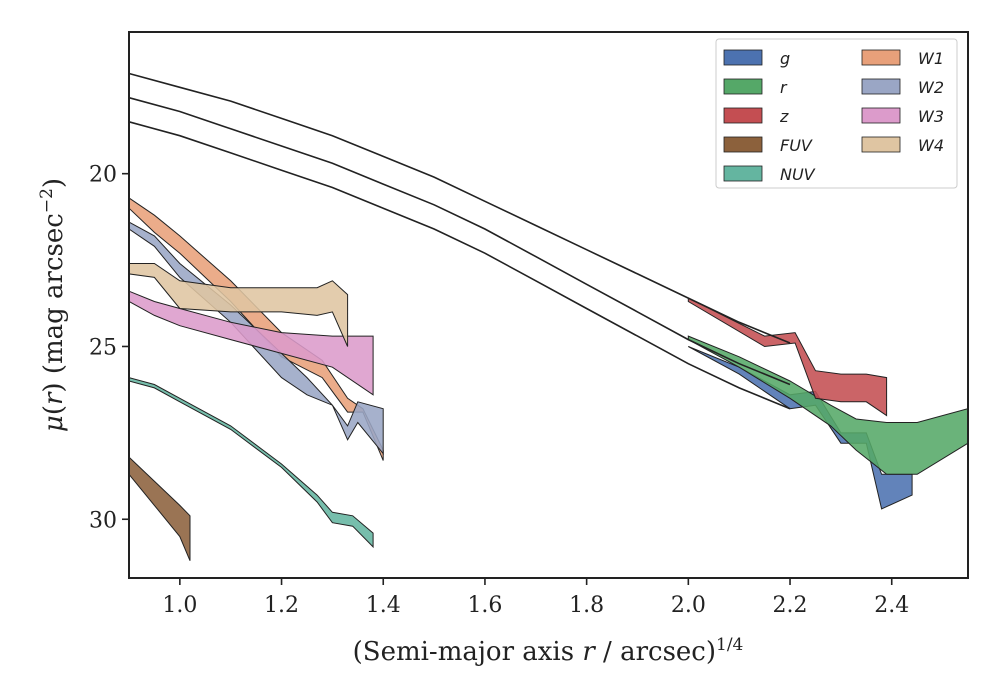 Image resolution: width=1000 pixels, height=700 pixels. What do you see at coordinates (881, 144) in the screenshot?
I see `legend-swatch-w4` at bounding box center [881, 144].